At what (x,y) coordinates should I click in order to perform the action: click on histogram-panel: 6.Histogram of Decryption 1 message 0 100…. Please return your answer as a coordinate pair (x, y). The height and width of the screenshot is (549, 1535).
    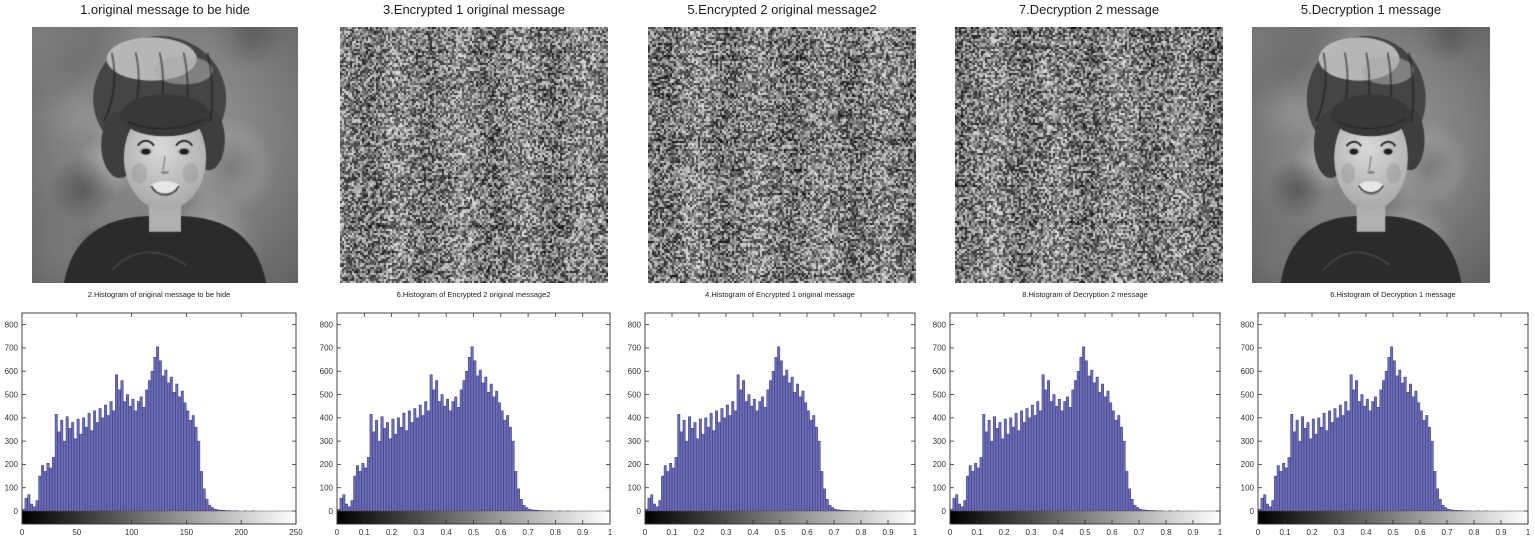
    Looking at the image, I should click on (1380, 418).